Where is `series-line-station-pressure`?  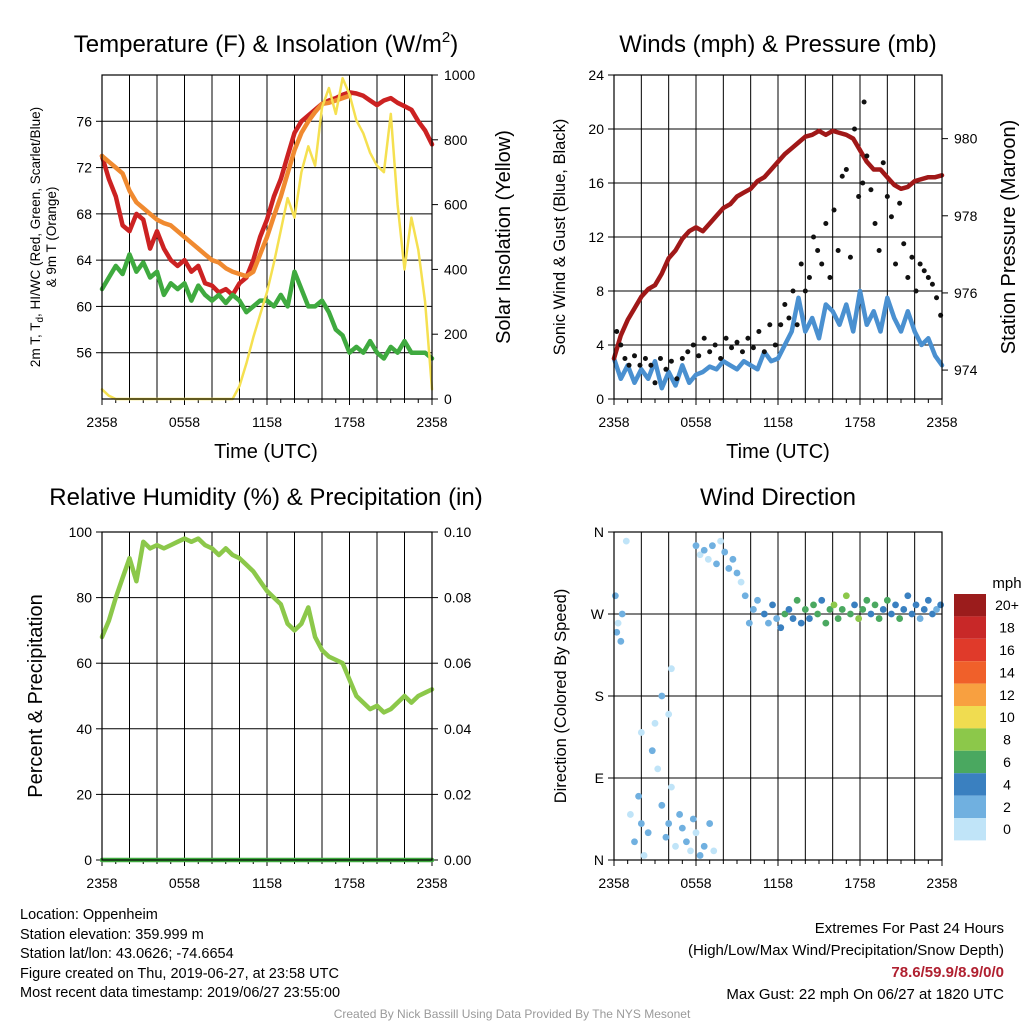
series-line-station-pressure is located at coordinates (778, 244).